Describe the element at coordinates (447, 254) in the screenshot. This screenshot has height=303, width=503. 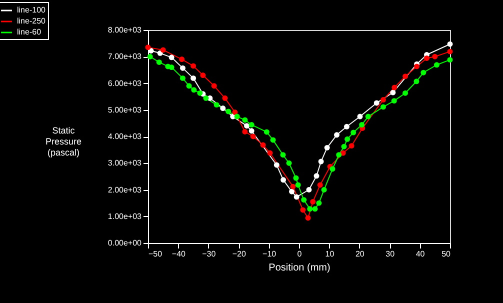
I see `x-tick-label: 50` at that location.